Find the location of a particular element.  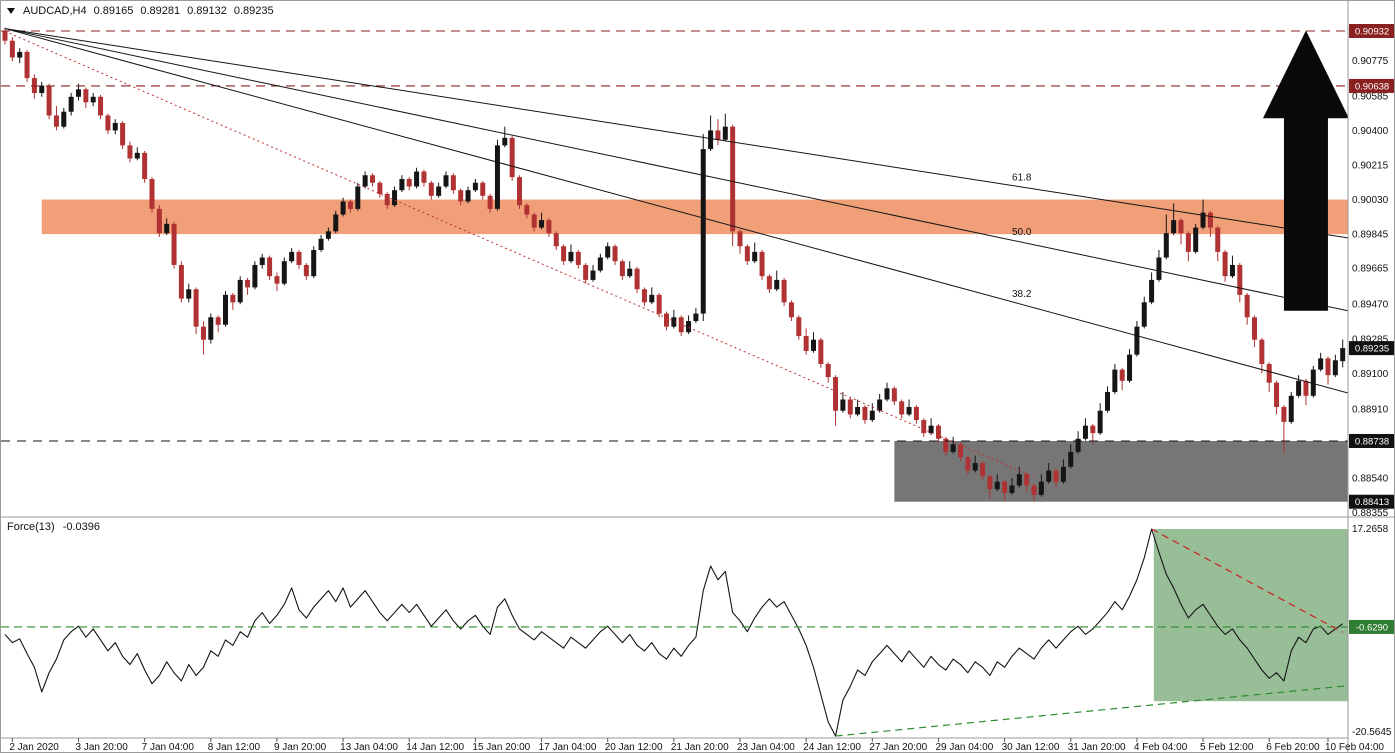

dropdown-triangle-icon is located at coordinates (11, 11).